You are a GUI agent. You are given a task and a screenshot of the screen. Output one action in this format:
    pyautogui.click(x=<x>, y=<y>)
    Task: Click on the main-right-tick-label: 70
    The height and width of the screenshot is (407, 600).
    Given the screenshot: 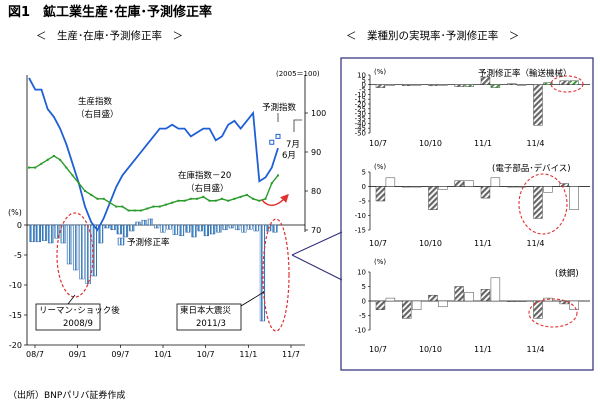 What is the action you would take?
    pyautogui.click(x=316, y=230)
    